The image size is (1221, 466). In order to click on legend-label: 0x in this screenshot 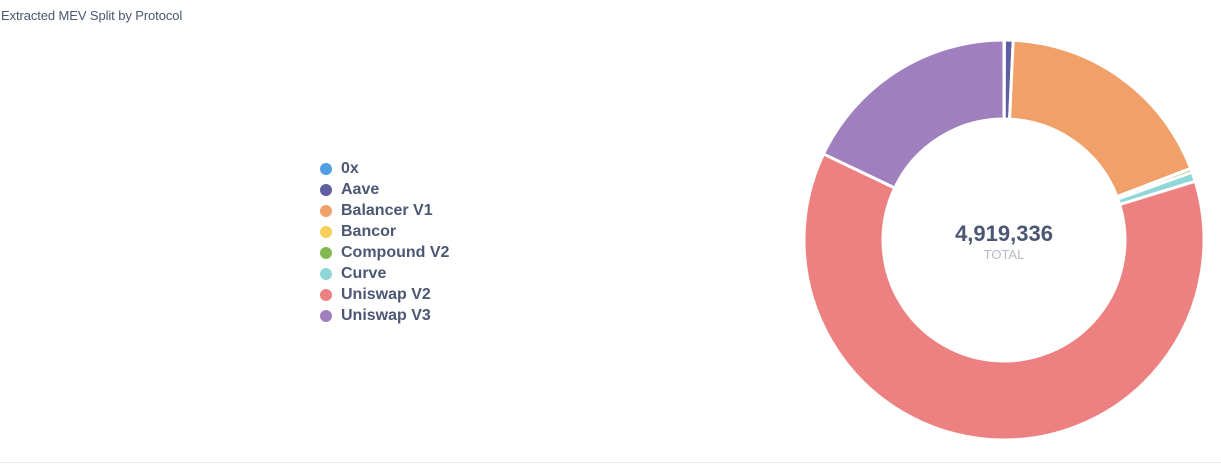, I will do `click(350, 168)`.